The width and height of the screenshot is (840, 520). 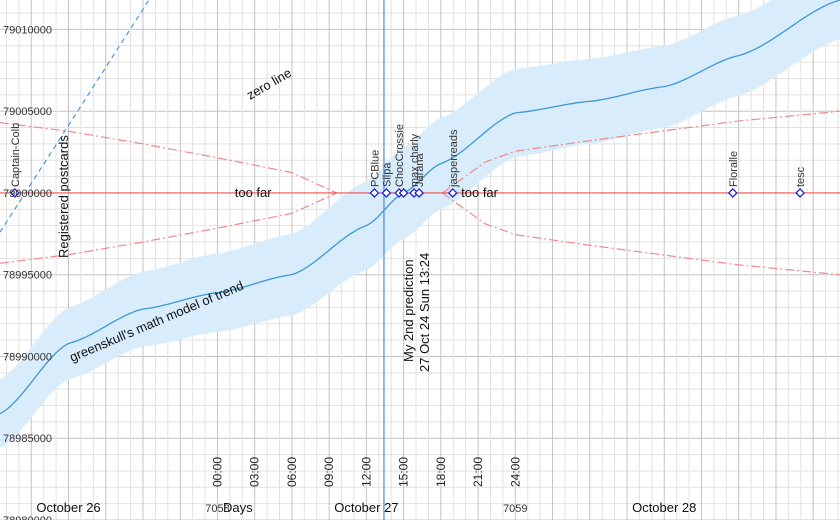 I want to click on prediction-label-line1: My 2nd prediction, so click(x=408, y=310).